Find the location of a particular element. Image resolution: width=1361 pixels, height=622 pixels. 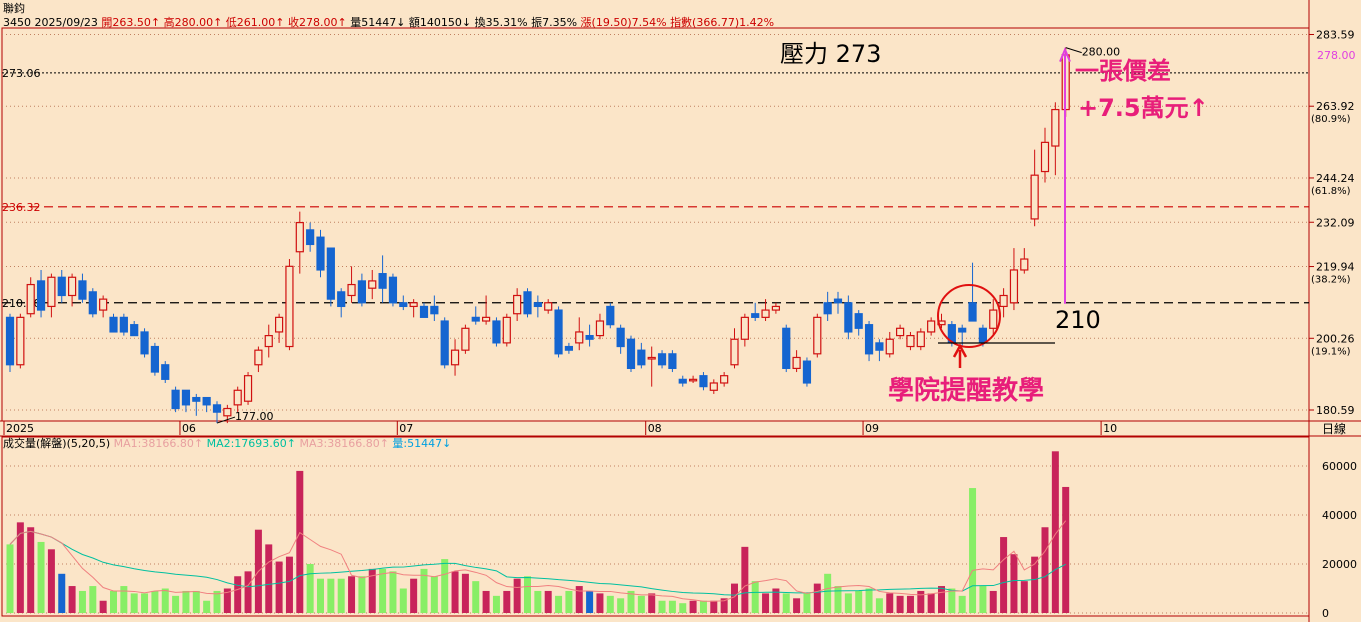

quote-field: 額140150↓ is located at coordinates (441, 22).